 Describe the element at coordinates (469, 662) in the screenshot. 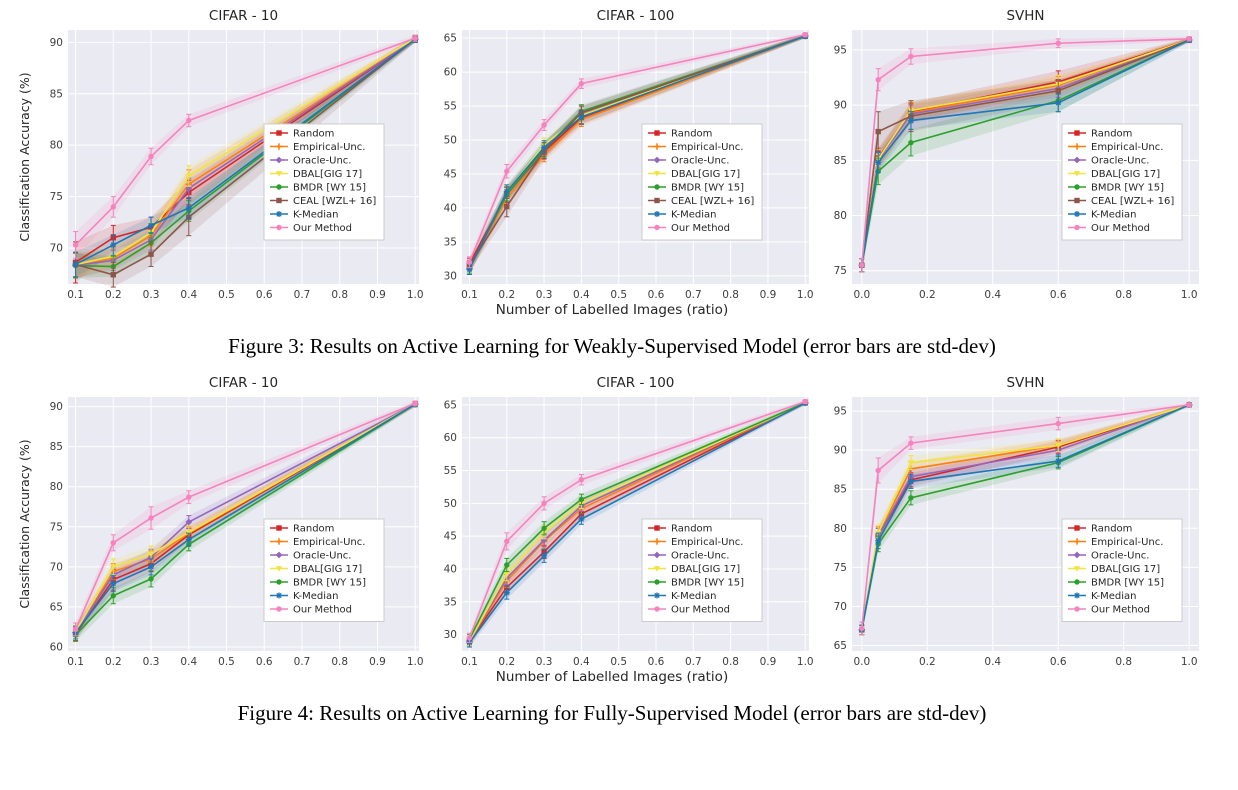

I see `x-tick-label: 0.1` at that location.